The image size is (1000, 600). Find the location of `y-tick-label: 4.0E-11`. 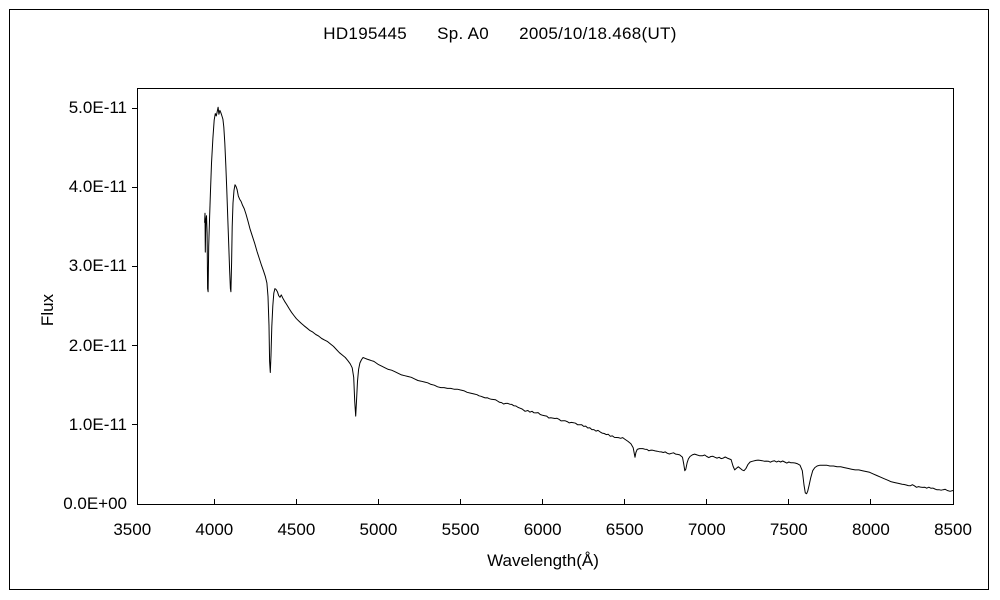

y-tick-label: 4.0E-11 is located at coordinates (97, 187).